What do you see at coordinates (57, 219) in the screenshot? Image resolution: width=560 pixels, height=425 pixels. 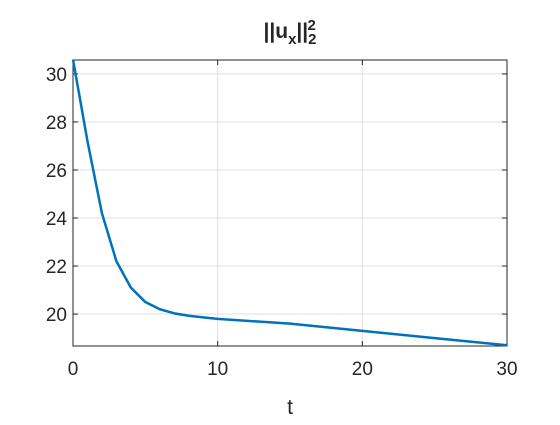 I see `y-tick-label: 24` at bounding box center [57, 219].